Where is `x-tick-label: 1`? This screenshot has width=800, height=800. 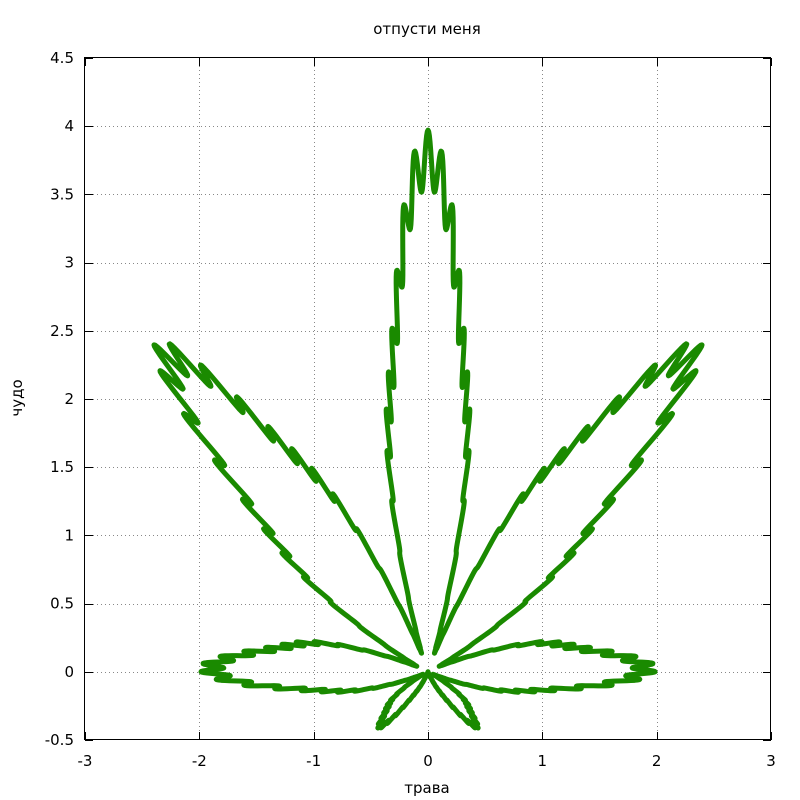 x-tick-label: 1 is located at coordinates (543, 761).